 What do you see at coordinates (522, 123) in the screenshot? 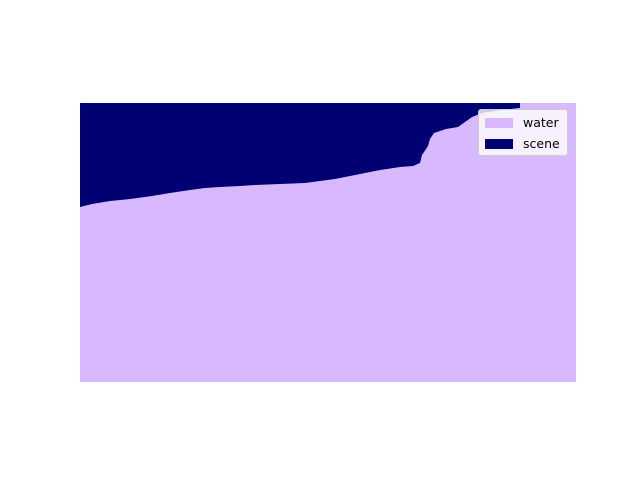
I see `legend-item-water: water` at bounding box center [522, 123].